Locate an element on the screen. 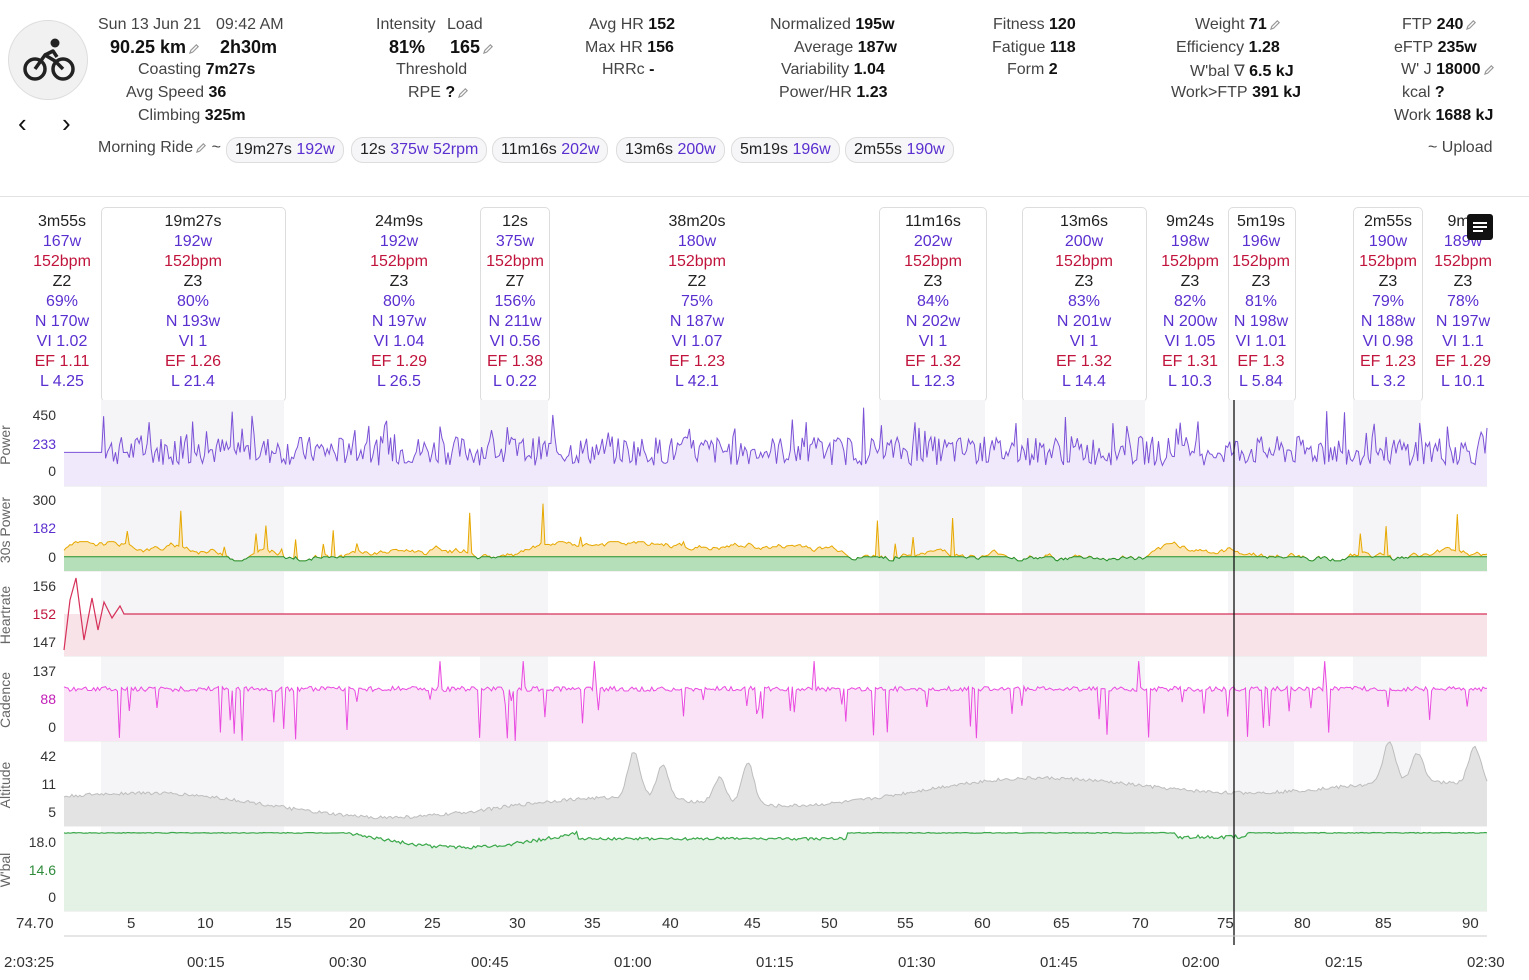  wj-field: W' J 18000 is located at coordinates (1448, 70).